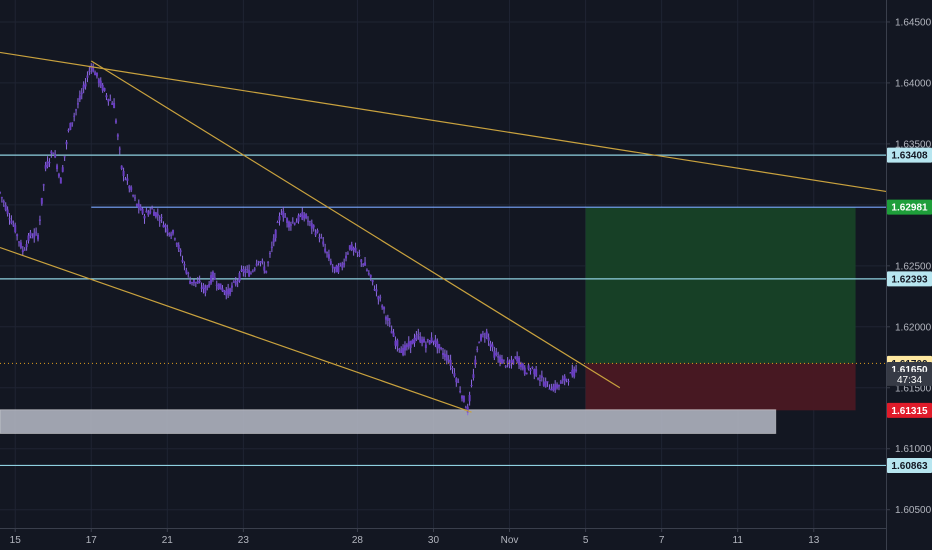 This screenshot has width=932, height=550. I want to click on badge-160863-label: 1.60863, so click(909, 466).